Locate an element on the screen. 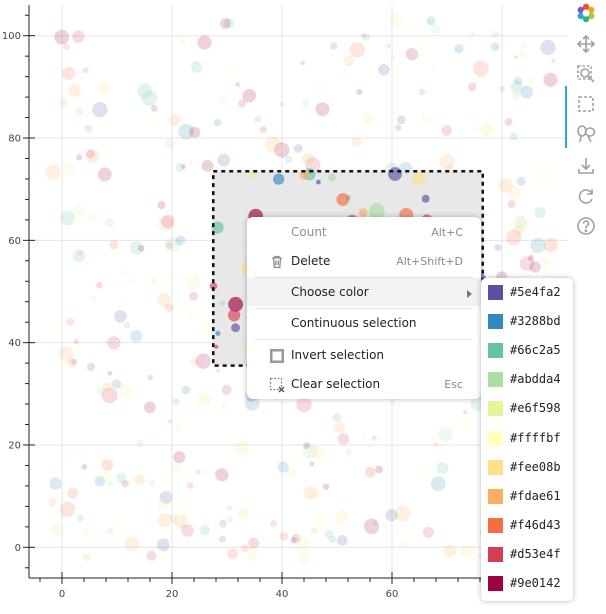 The height and width of the screenshot is (614, 606). choose-color-menu-item: Choose color is located at coordinates (364, 292).